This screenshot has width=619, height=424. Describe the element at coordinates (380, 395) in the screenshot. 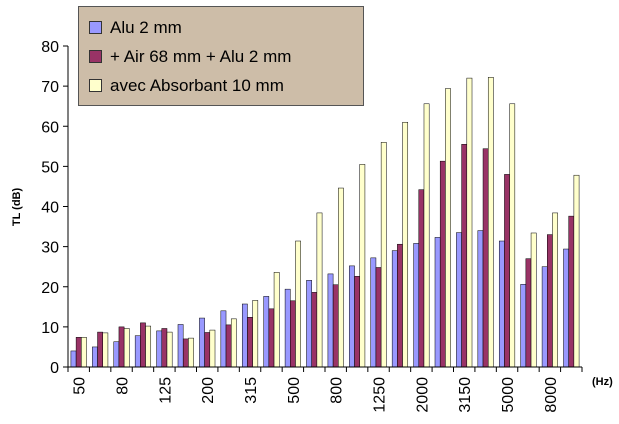

I see `x-tick-label-1250: 1250` at that location.